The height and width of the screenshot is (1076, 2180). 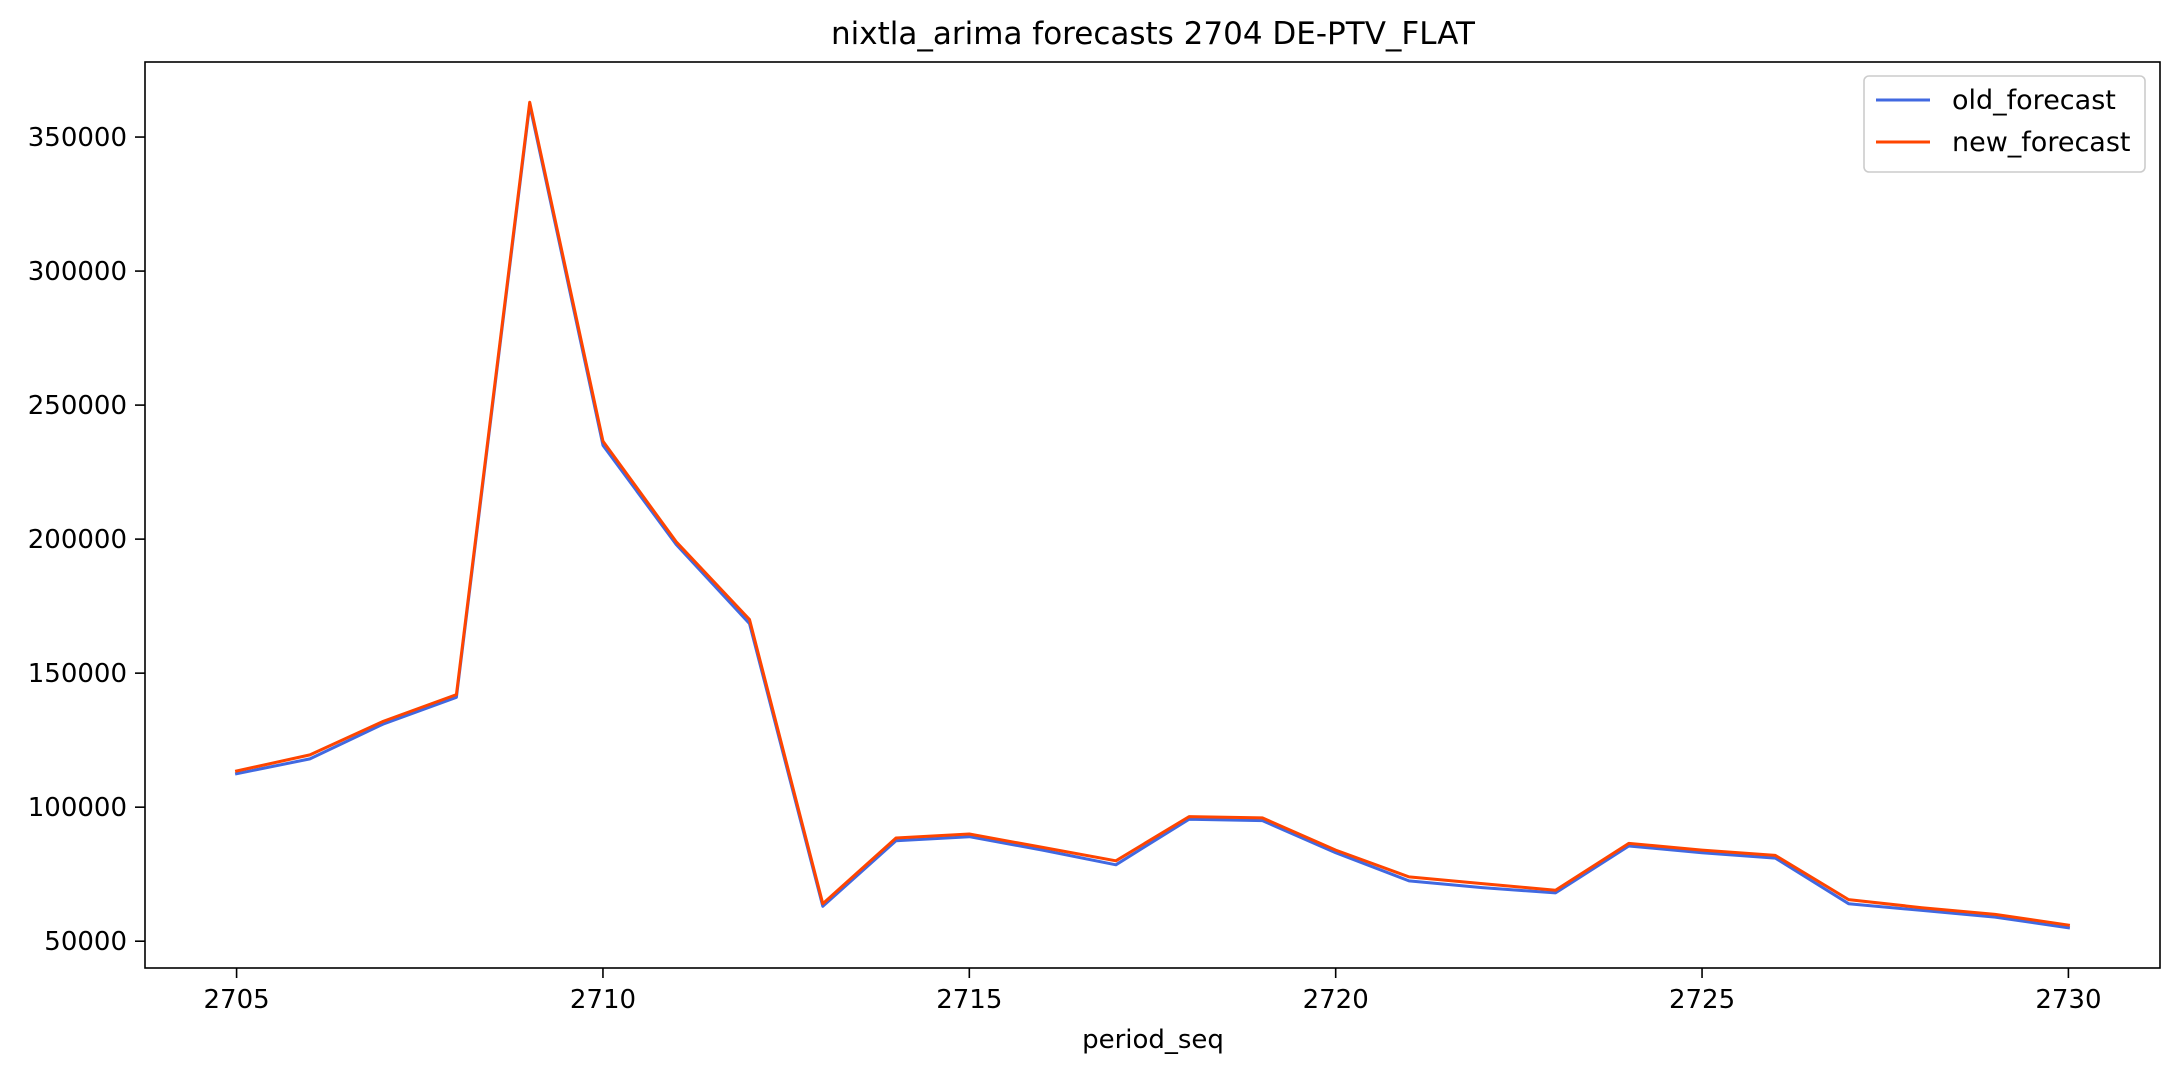 What do you see at coordinates (1702, 1000) in the screenshot?
I see `x-tick-label: 2725` at bounding box center [1702, 1000].